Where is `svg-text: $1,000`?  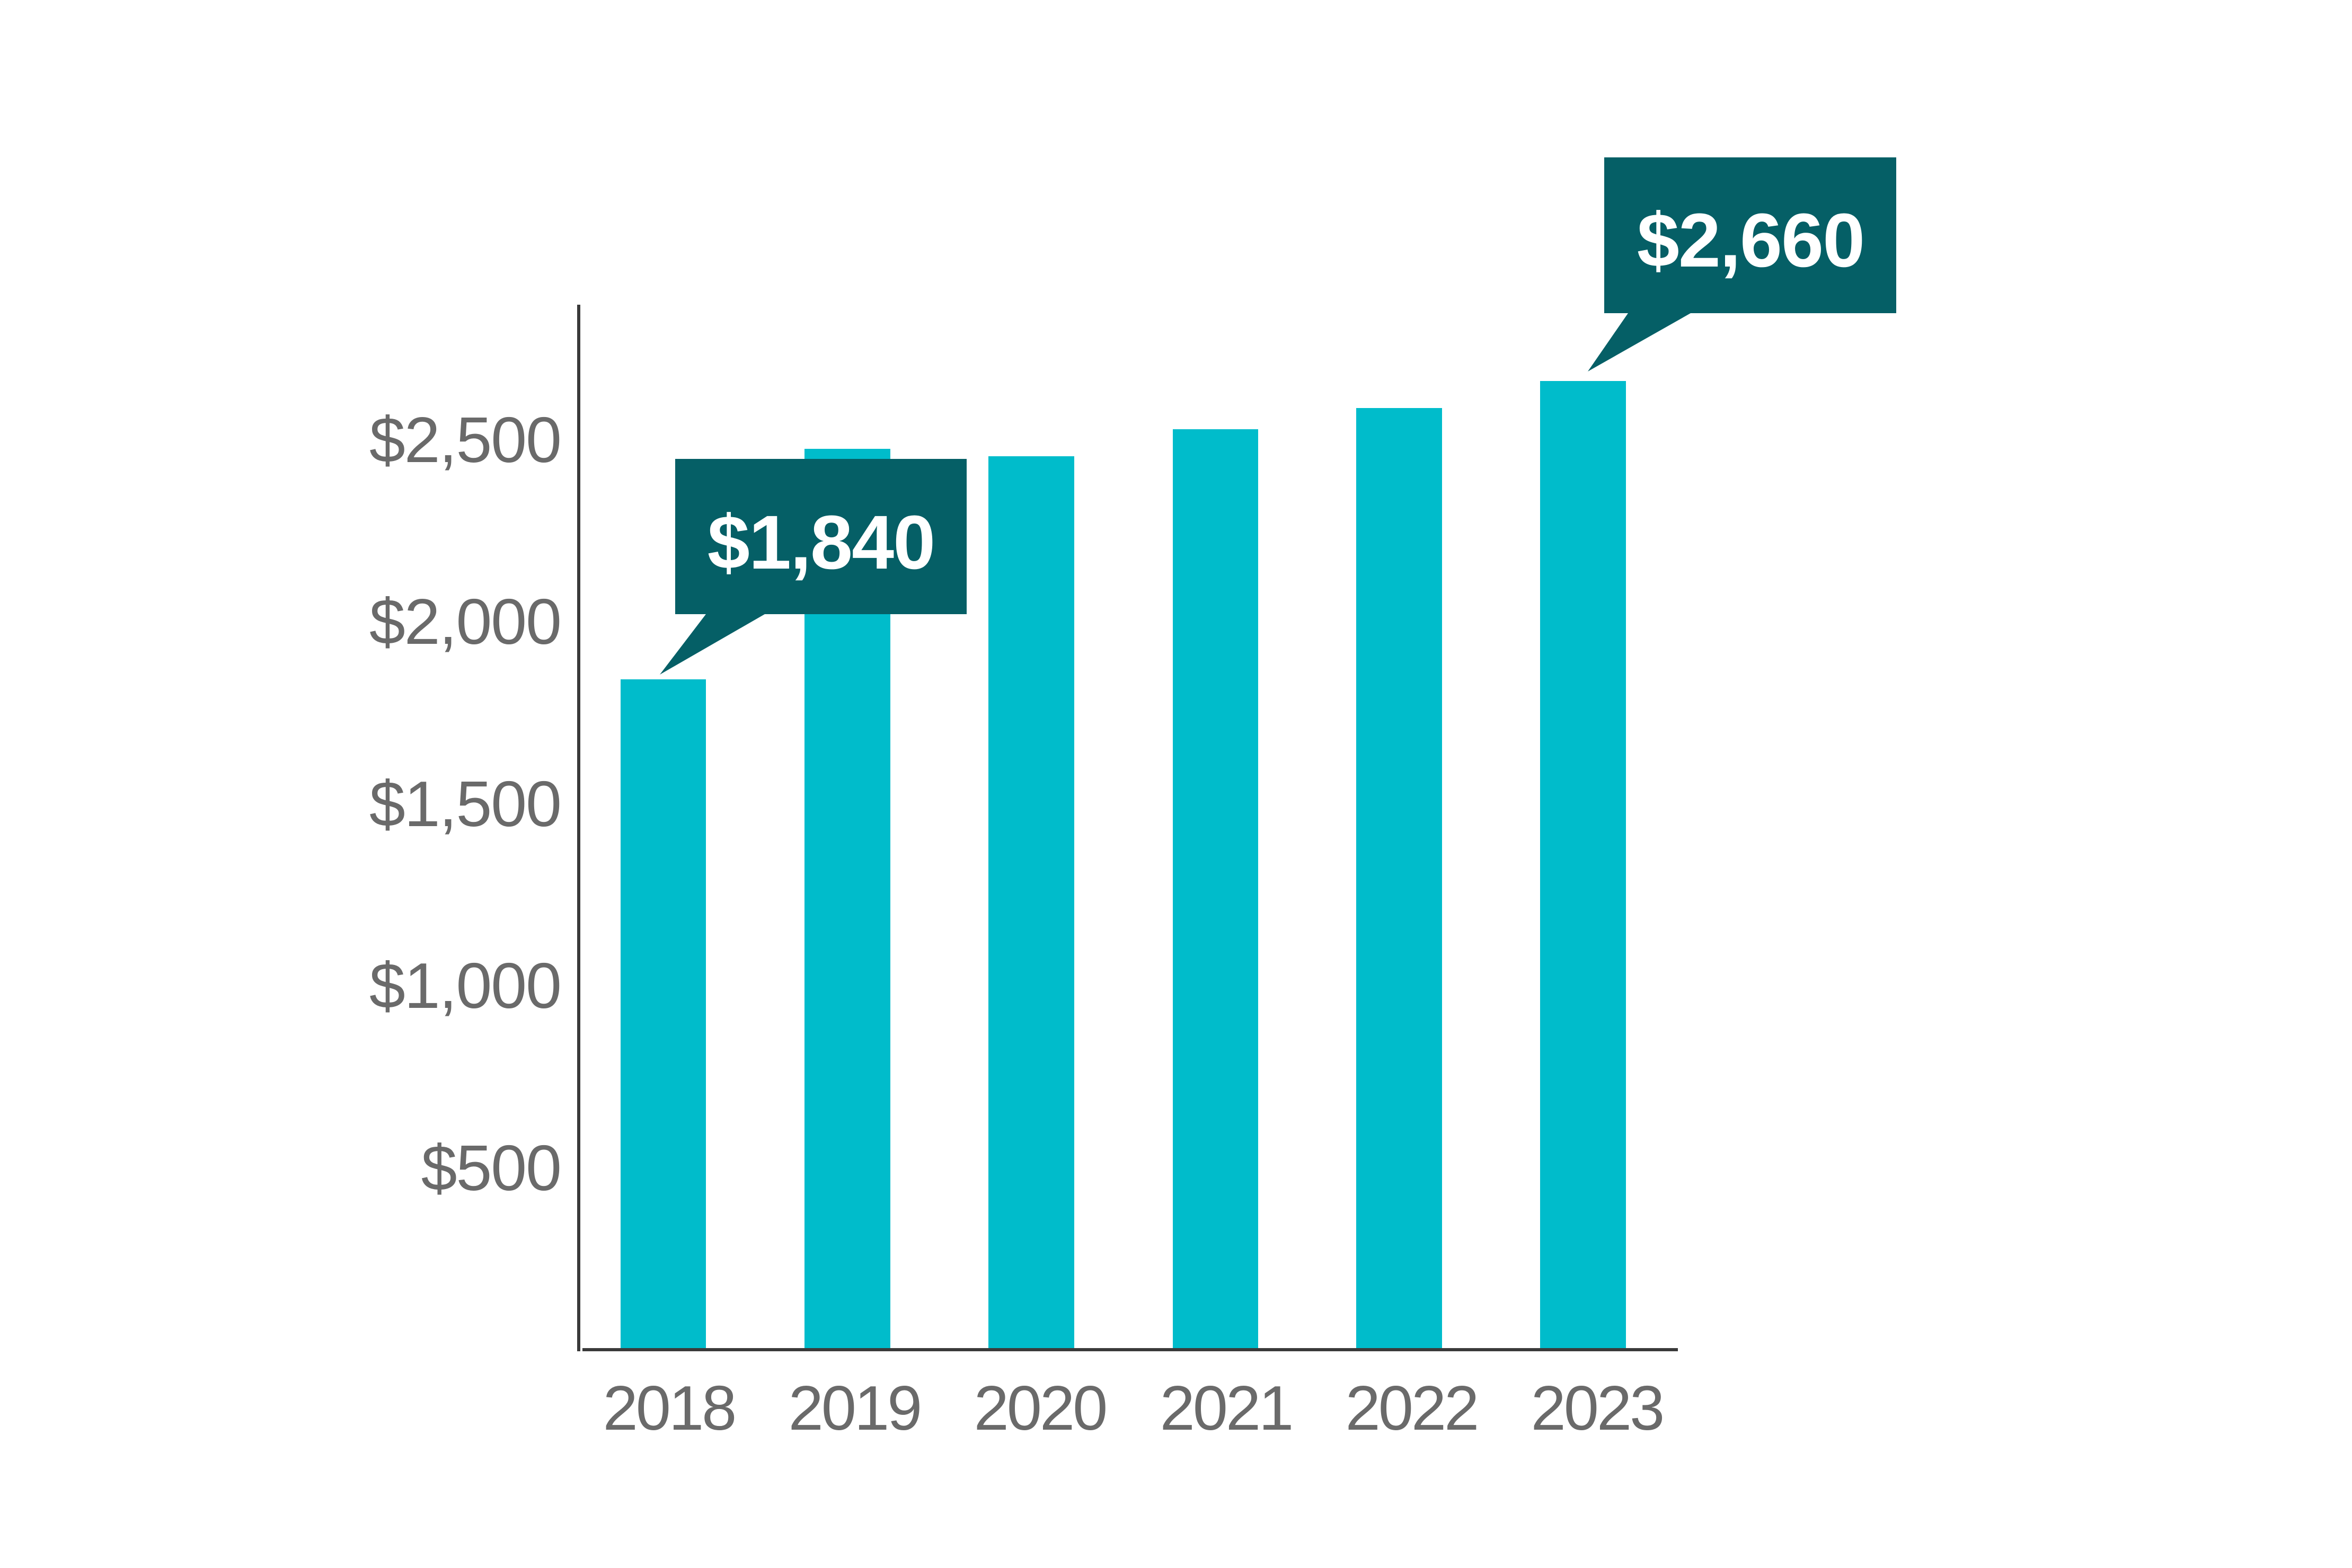
svg-text: $1,000 is located at coordinates (465, 986).